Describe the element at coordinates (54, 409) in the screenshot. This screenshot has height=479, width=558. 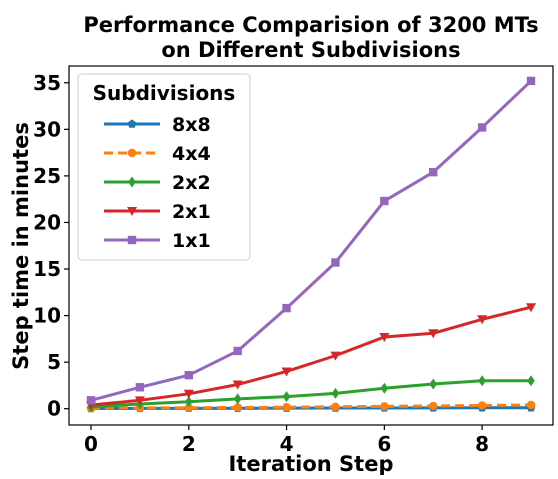
I see `y-tick-label: 0` at that location.